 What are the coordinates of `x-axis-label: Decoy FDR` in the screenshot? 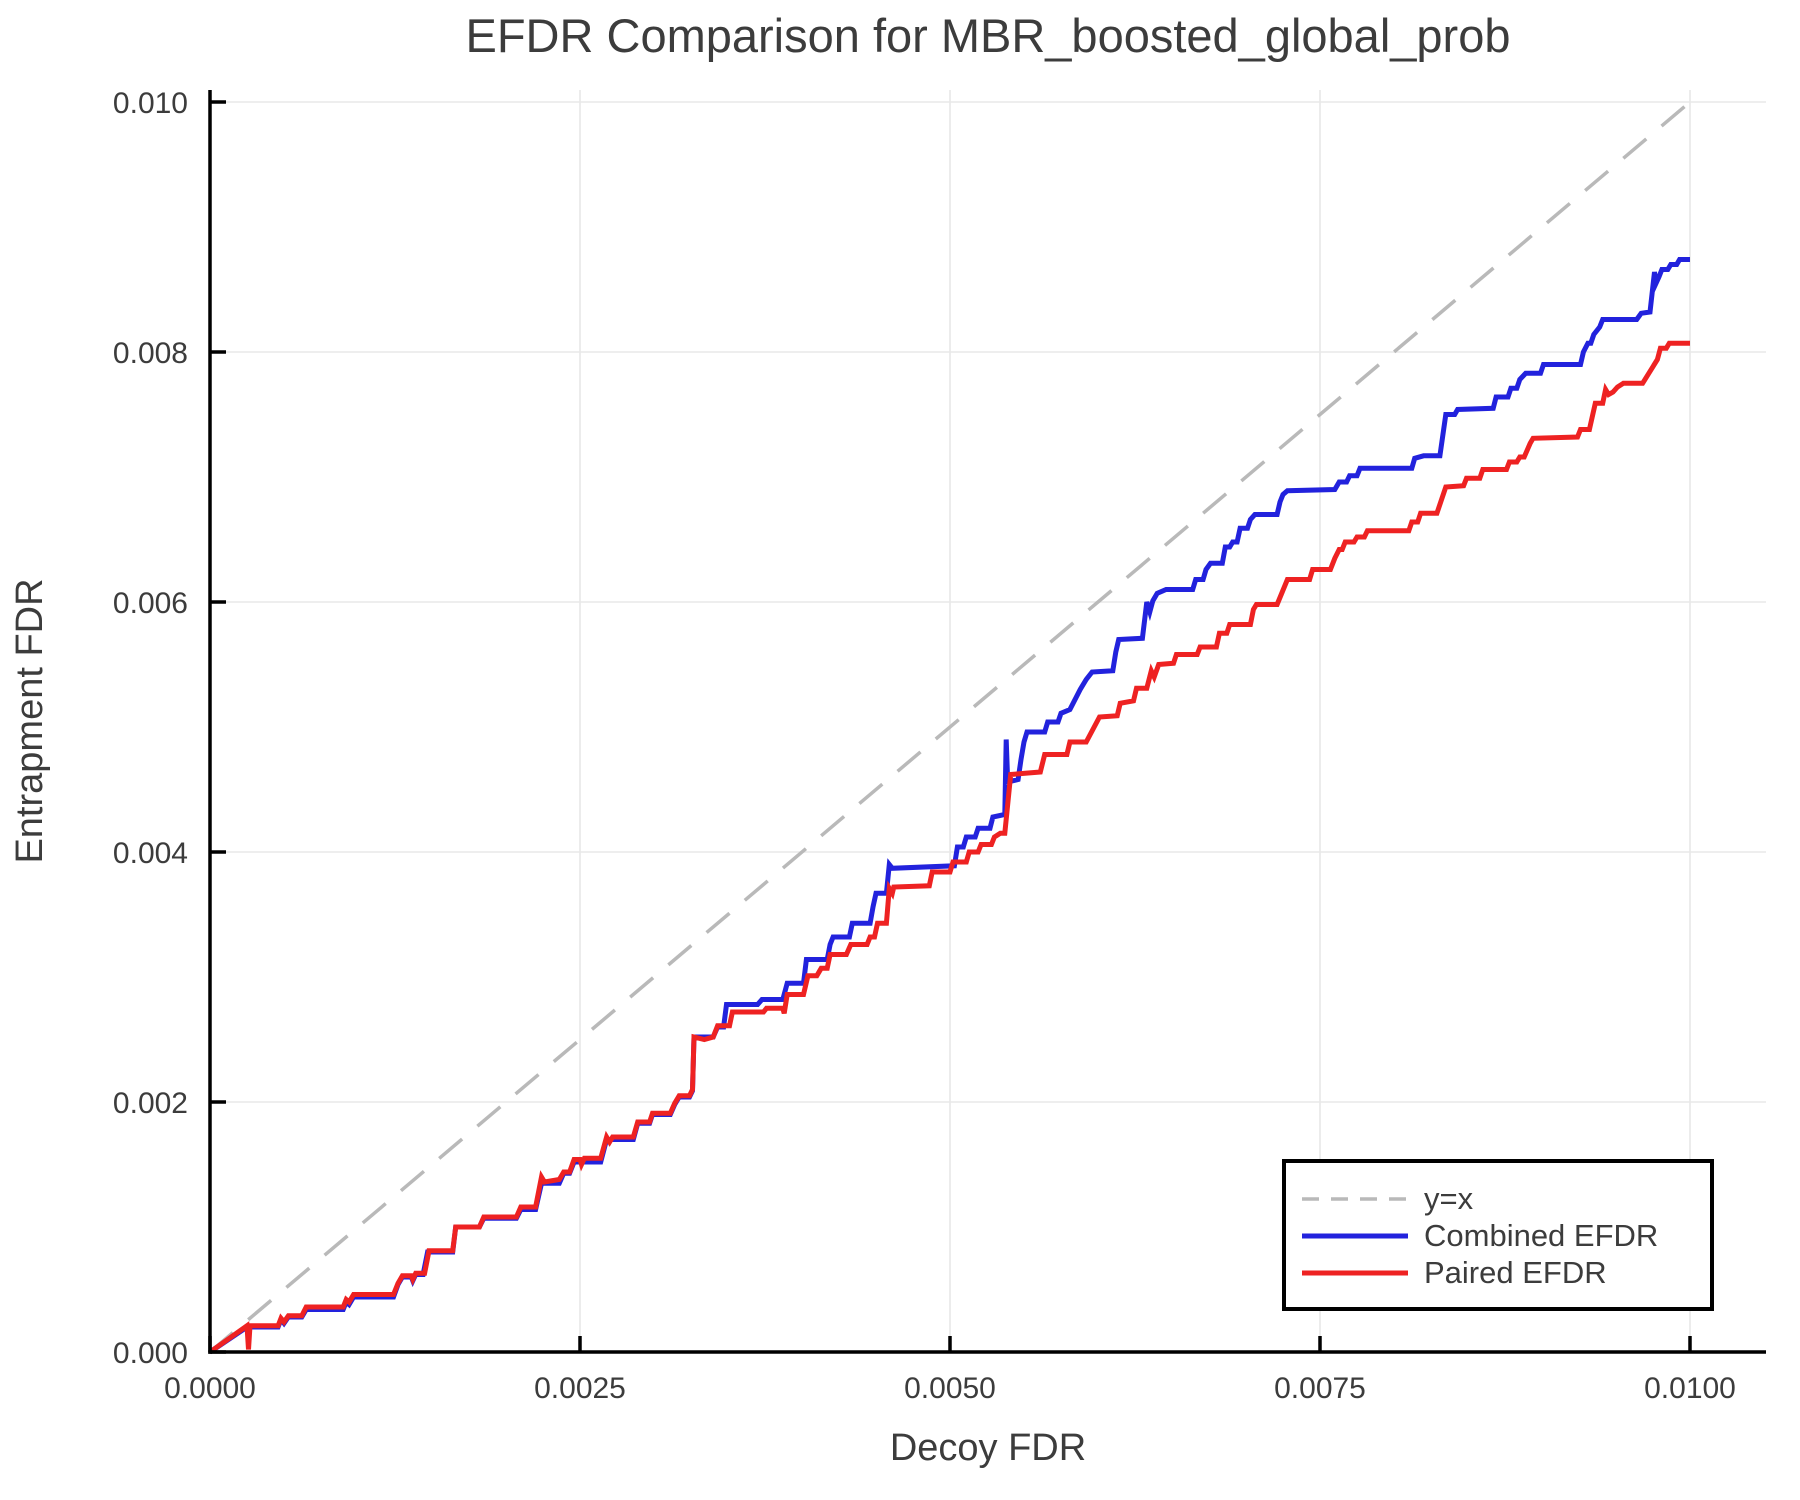 It's located at (988, 1448).